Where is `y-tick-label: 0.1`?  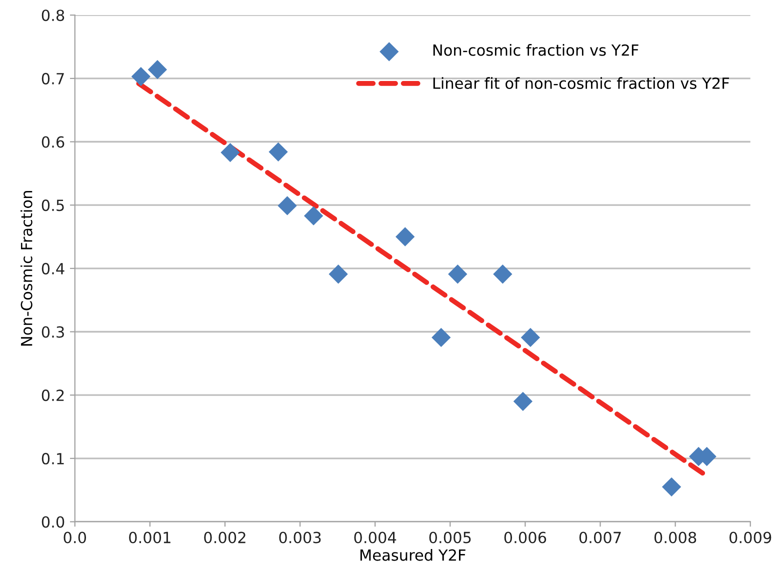
y-tick-label: 0.1 is located at coordinates (53, 458).